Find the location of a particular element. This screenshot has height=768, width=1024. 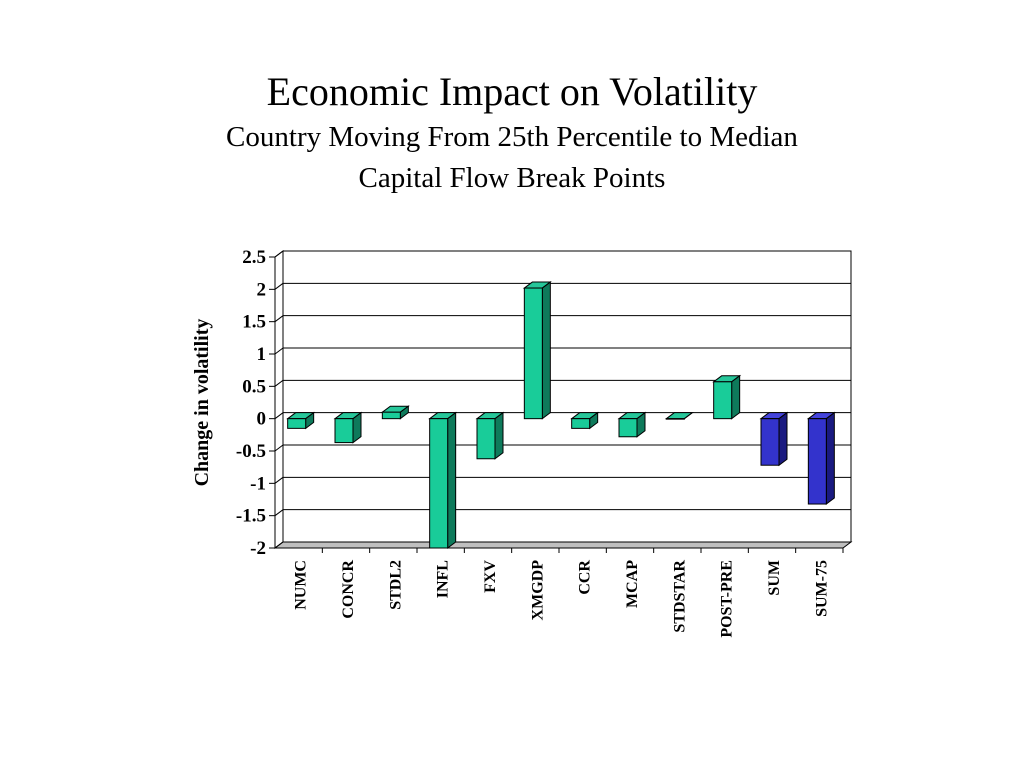

y-tick-label: -2 is located at coordinates (258, 548).